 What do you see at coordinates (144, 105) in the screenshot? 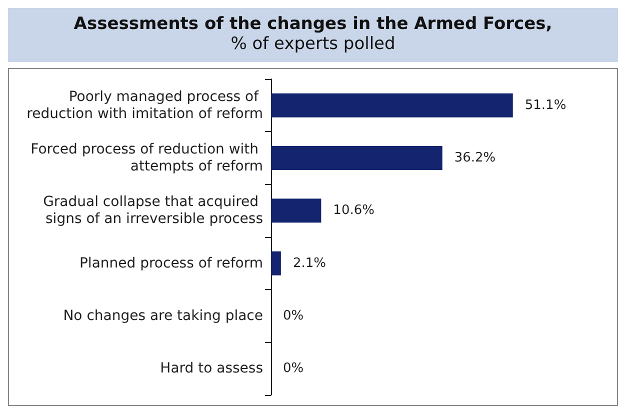
I see `y-tick-label: Poorly managed process of reduction with imitation of reform` at bounding box center [144, 105].